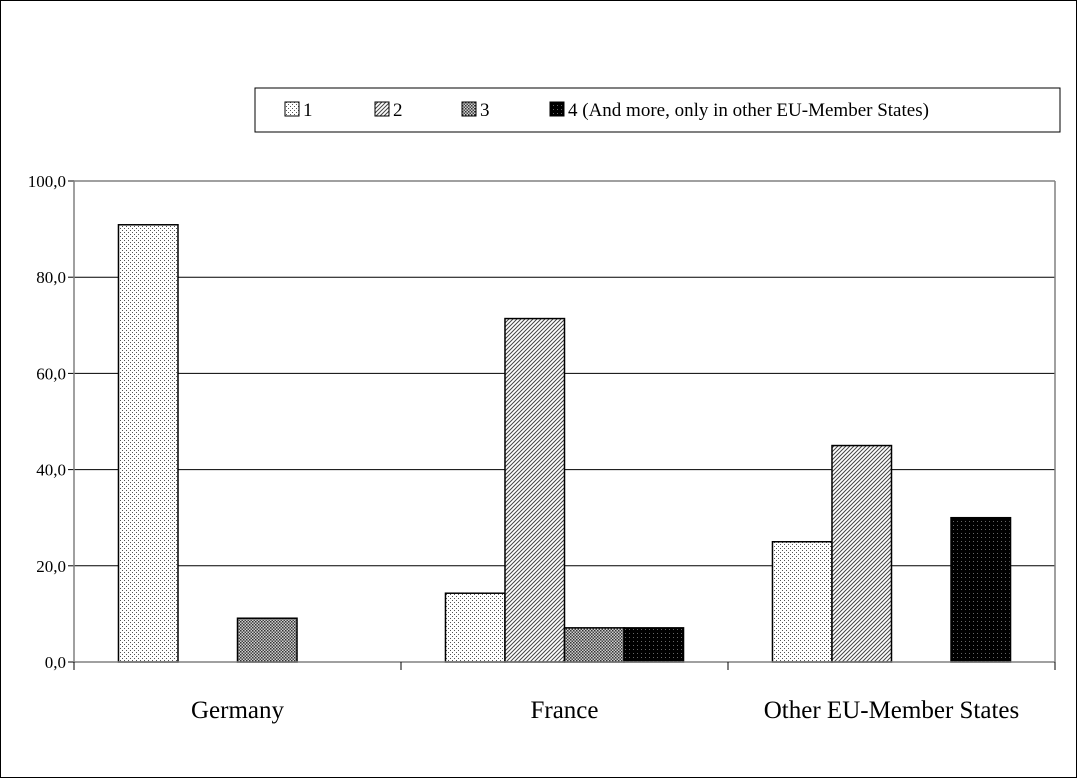 Image resolution: width=1077 pixels, height=778 pixels. Describe the element at coordinates (267, 640) in the screenshot. I see `bar-series-3-germany` at that location.